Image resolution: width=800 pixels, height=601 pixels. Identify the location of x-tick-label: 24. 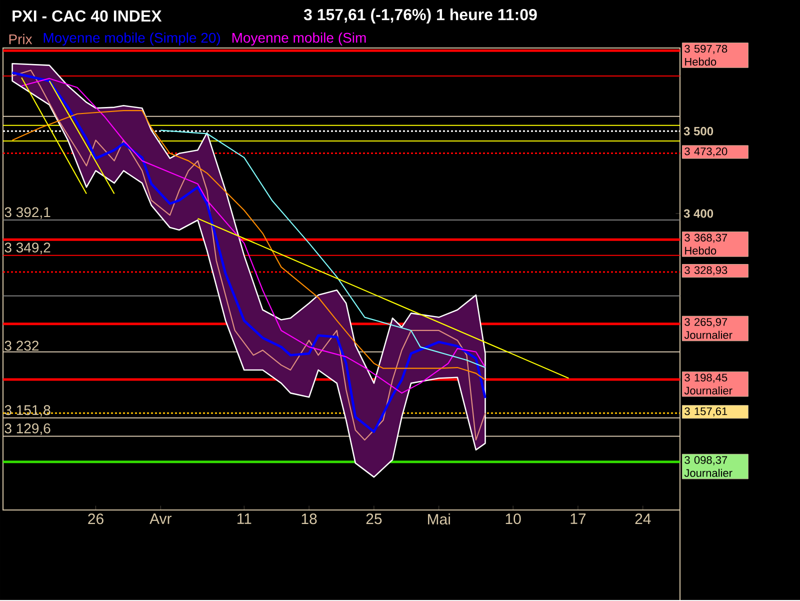
(643, 519).